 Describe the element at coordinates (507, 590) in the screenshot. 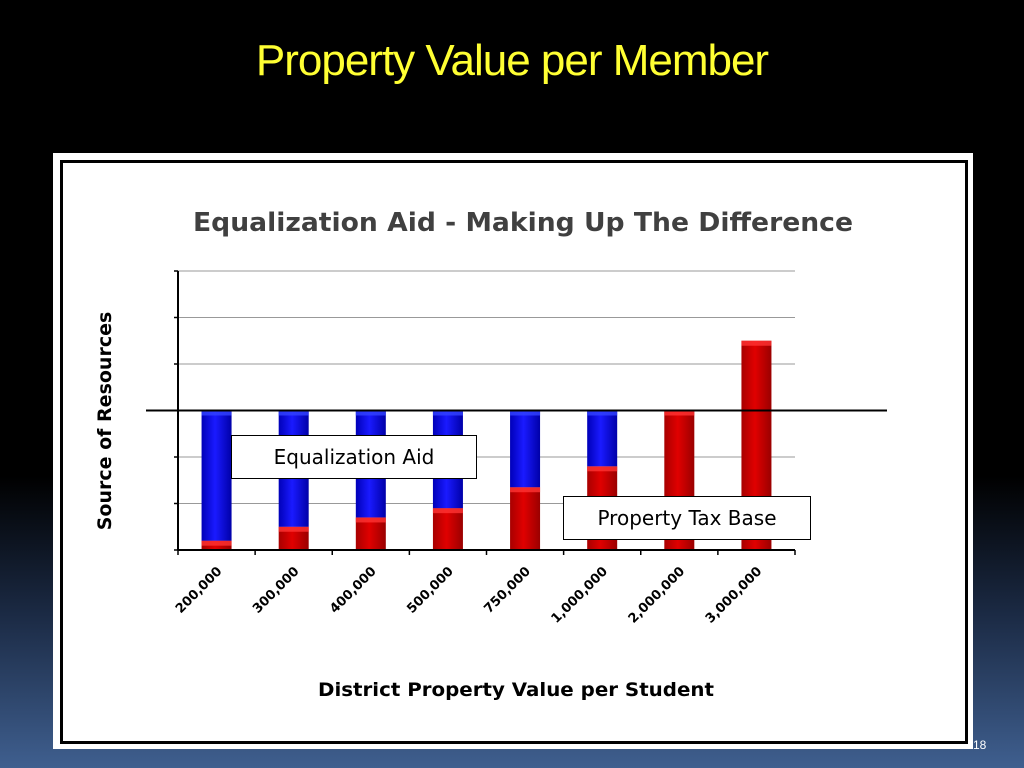

I see `x-tick-label: 750,000` at that location.